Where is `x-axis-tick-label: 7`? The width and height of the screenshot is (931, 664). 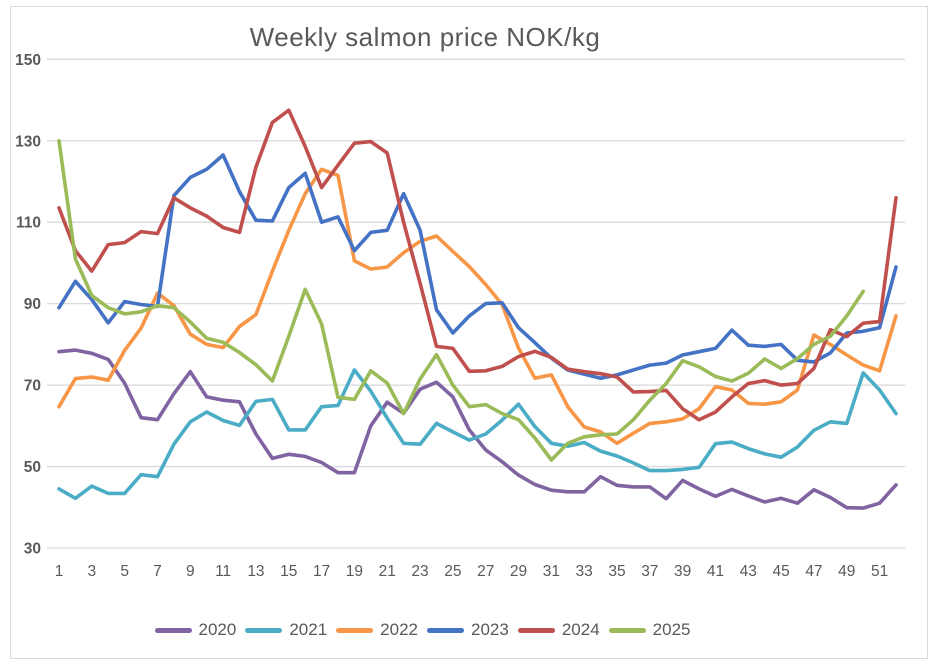
x-axis-tick-label: 7 is located at coordinates (157, 571).